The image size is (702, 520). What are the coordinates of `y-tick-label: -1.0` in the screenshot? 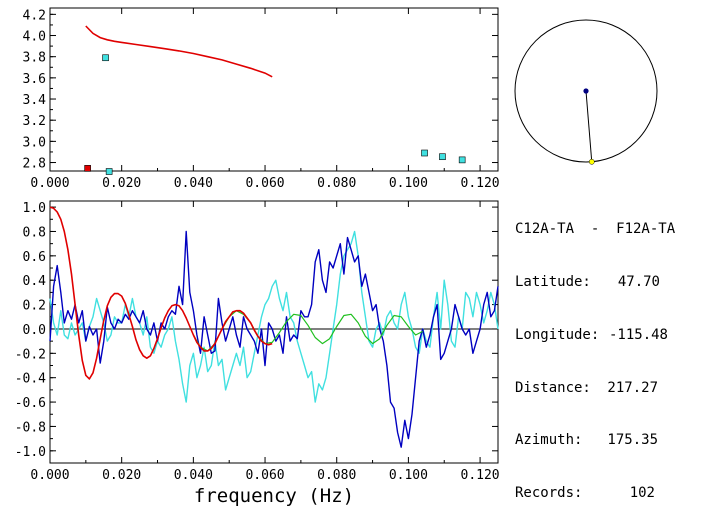 It's located at (30, 452).